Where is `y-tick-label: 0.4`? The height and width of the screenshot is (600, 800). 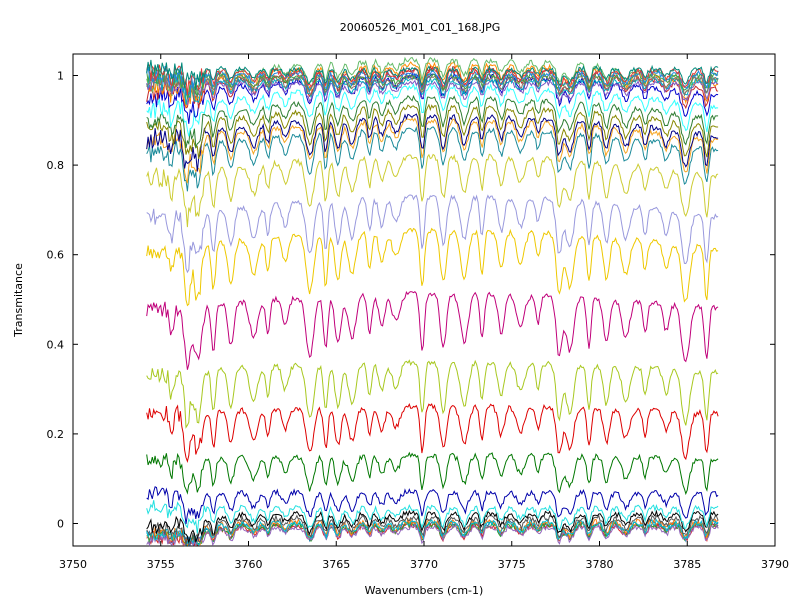 y-tick-label: 0.4 is located at coordinates (56, 344).